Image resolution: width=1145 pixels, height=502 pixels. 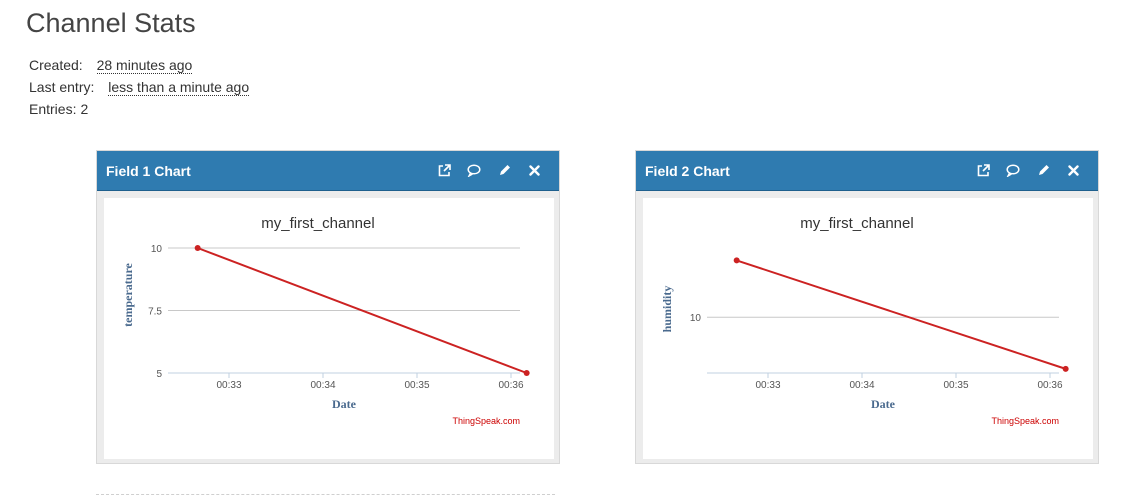 What do you see at coordinates (325, 494) in the screenshot?
I see `next-panel-edge` at bounding box center [325, 494].